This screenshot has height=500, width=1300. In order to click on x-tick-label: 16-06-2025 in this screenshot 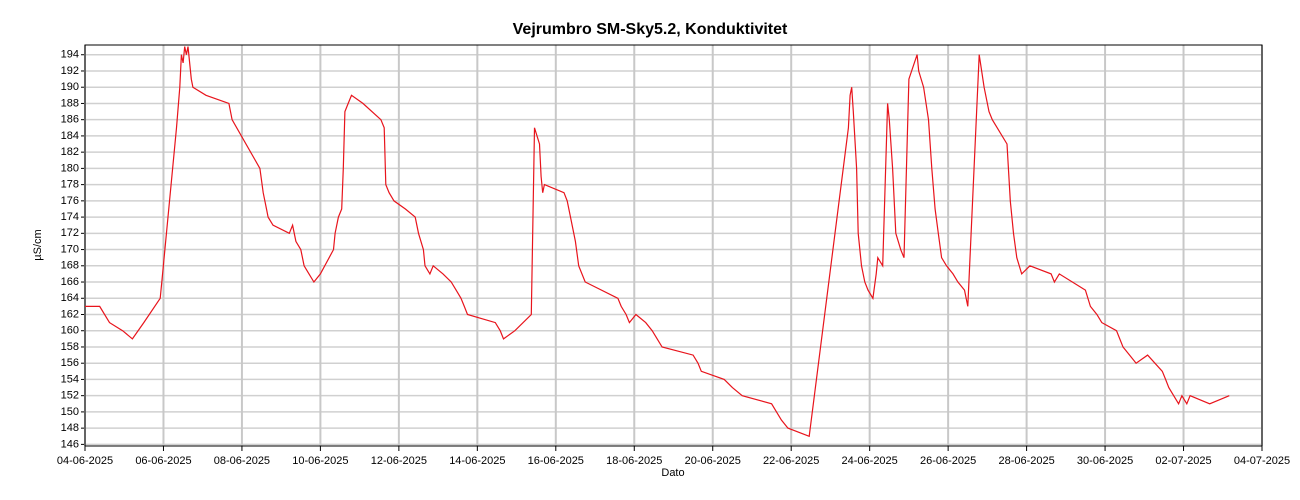, I will do `click(556, 461)`.